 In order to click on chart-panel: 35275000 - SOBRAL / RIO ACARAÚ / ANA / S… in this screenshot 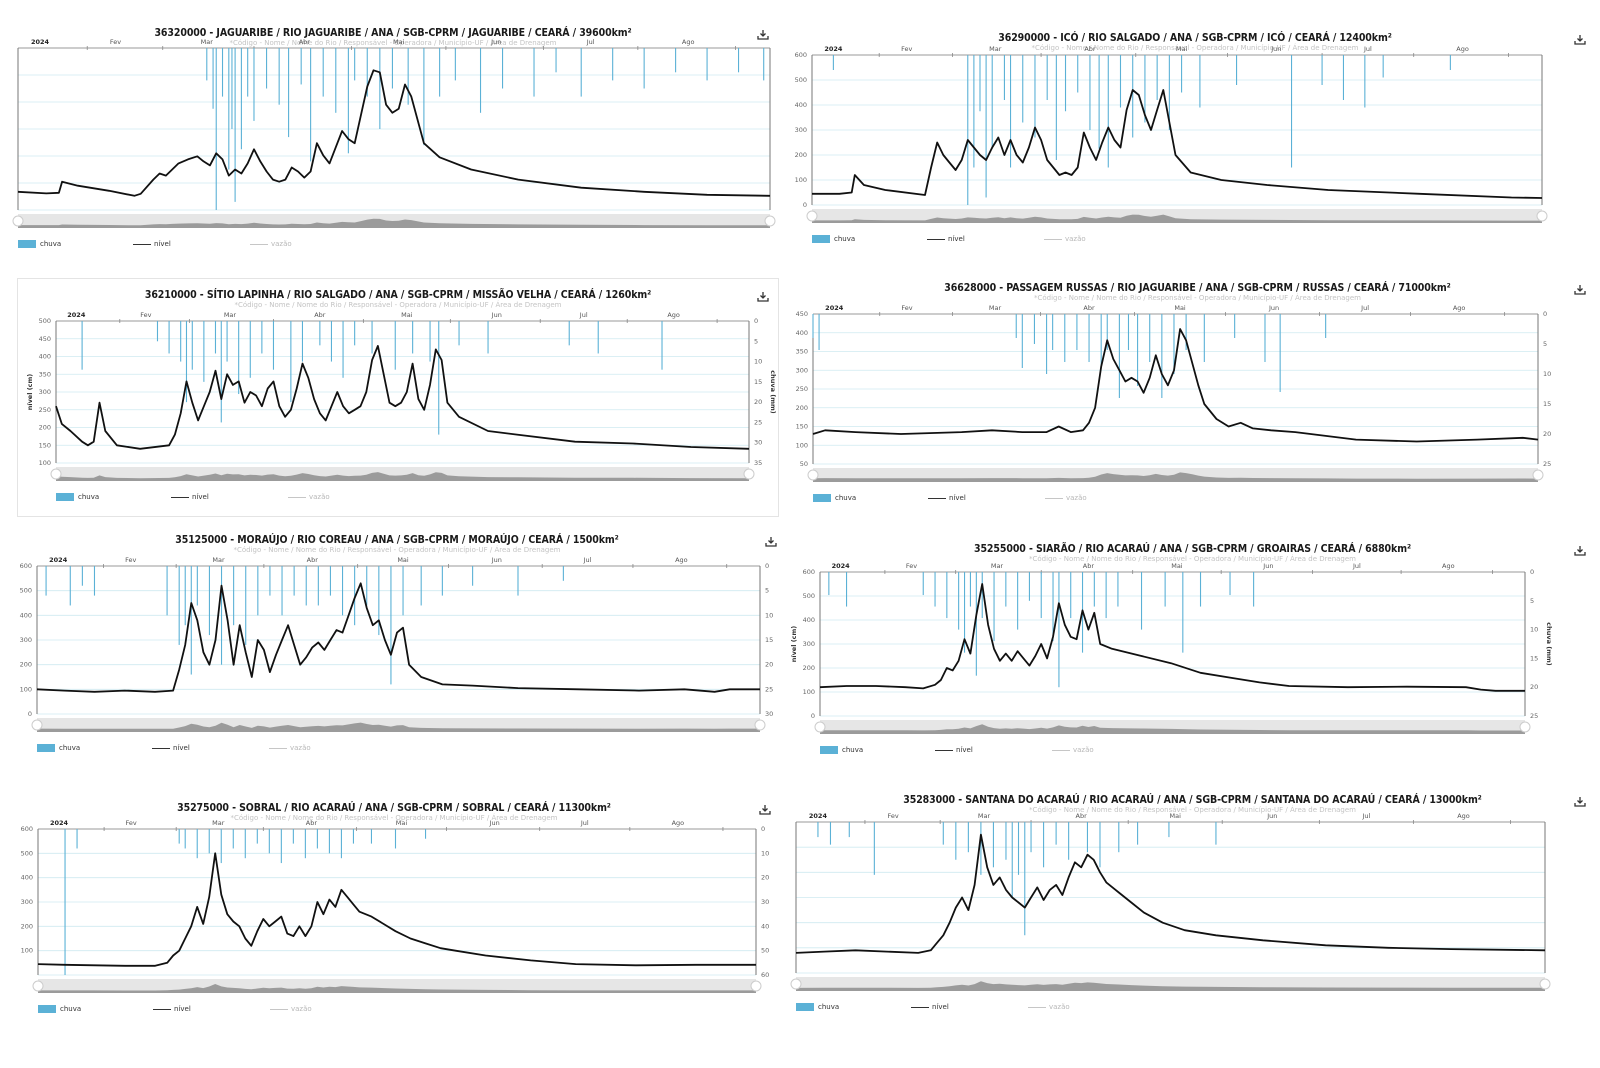, I will do `click(394, 910)`.